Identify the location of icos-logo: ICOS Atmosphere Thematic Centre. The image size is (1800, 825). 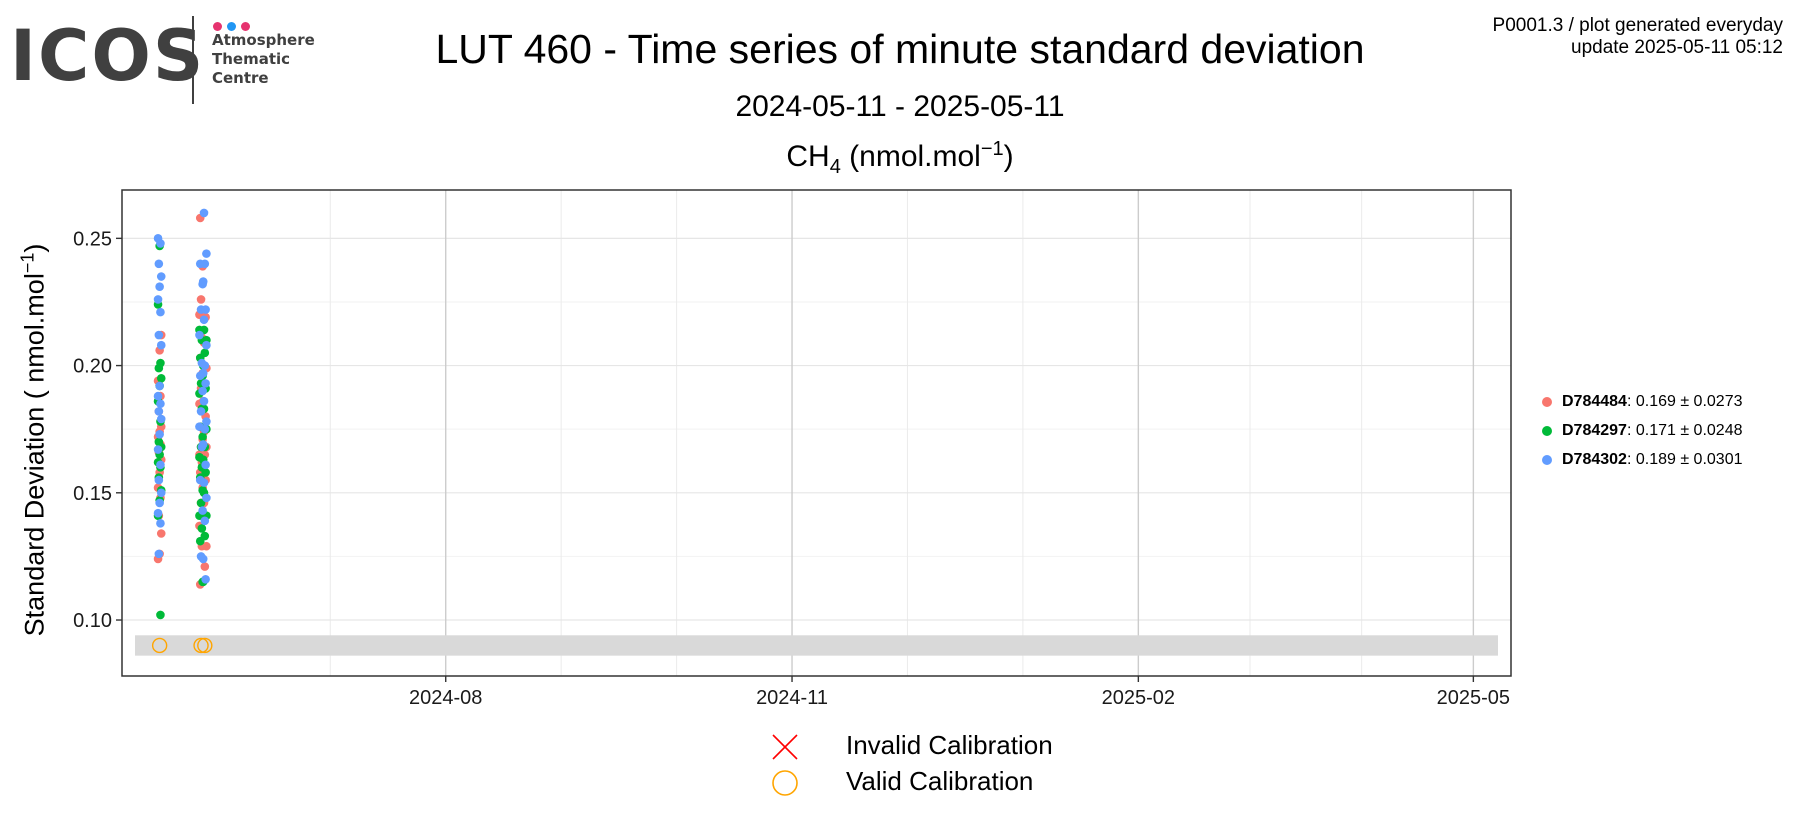
(175, 60).